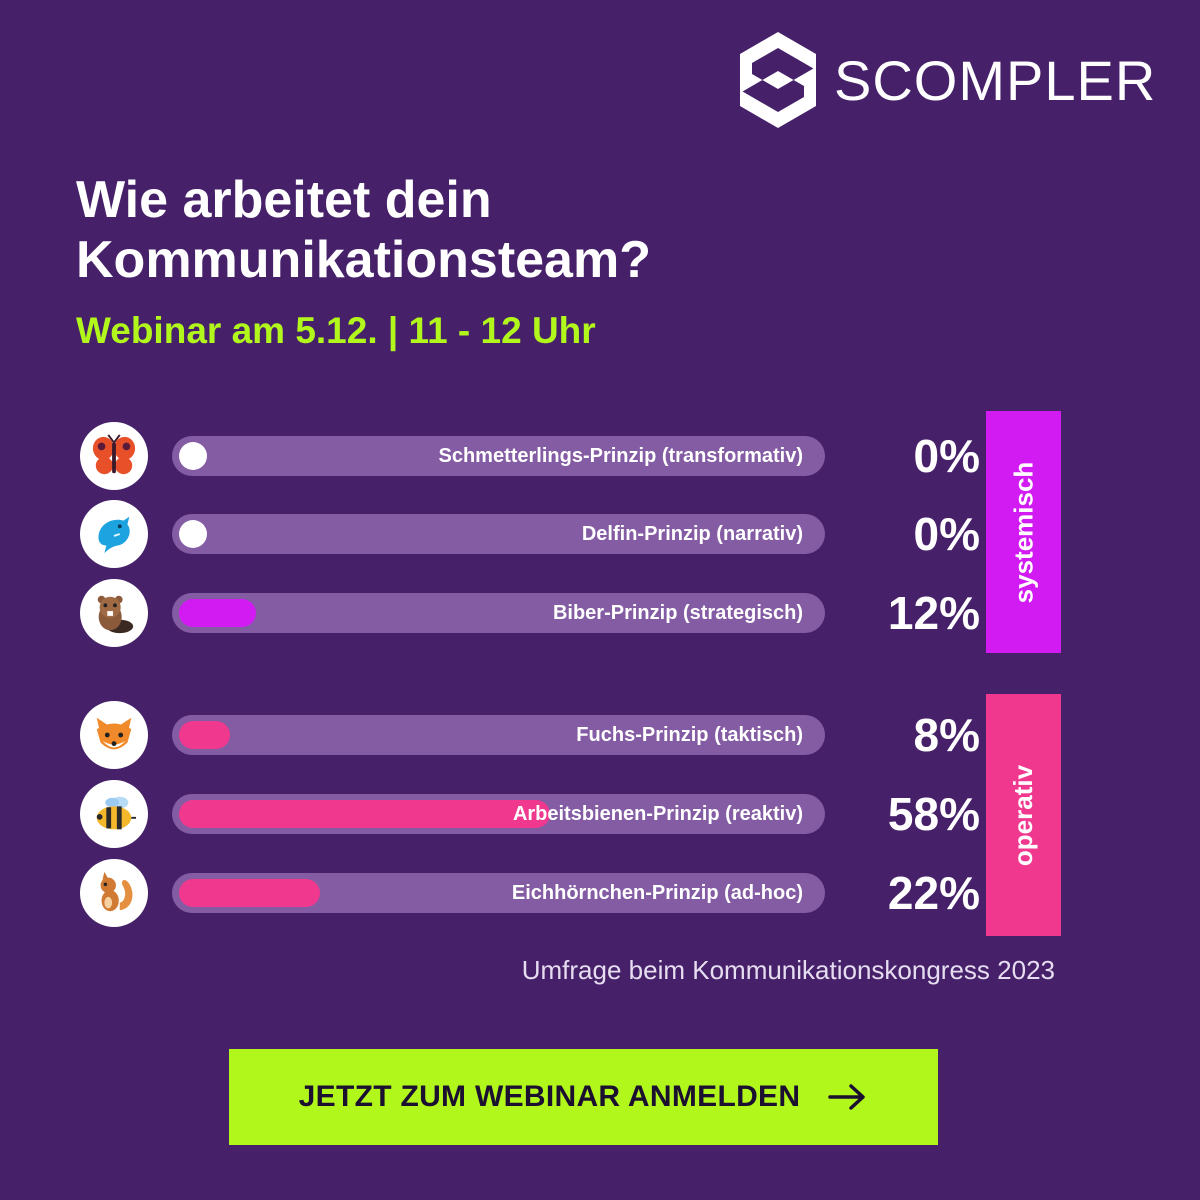  I want to click on chart-row: Eichhörnchen-Prinzip (ad-hoc) 22%, so click(530, 893).